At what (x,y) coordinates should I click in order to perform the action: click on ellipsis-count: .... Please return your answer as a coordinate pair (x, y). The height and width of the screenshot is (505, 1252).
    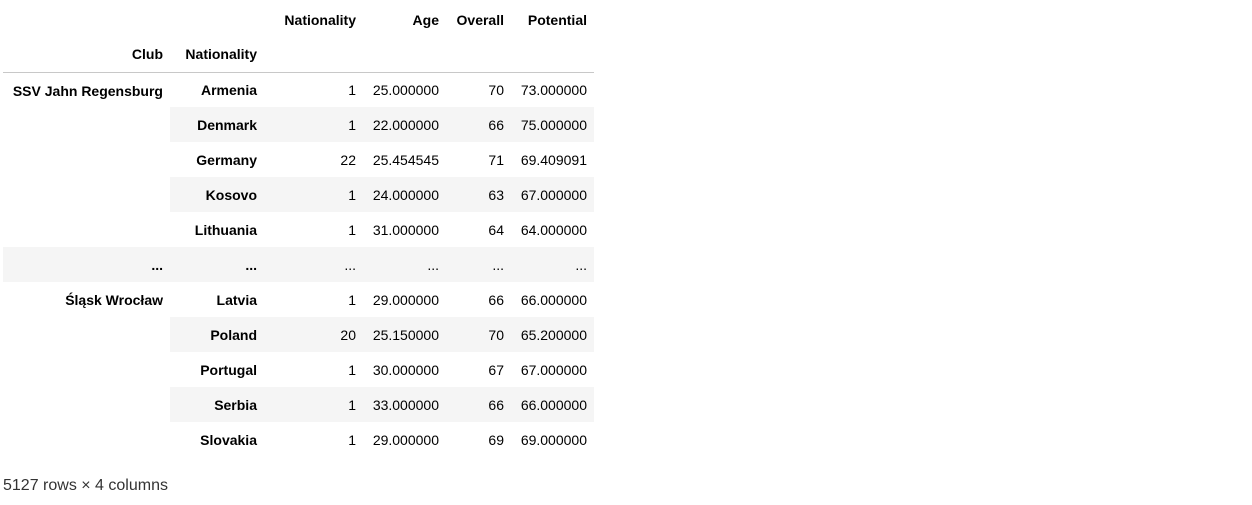
    Looking at the image, I should click on (313, 264).